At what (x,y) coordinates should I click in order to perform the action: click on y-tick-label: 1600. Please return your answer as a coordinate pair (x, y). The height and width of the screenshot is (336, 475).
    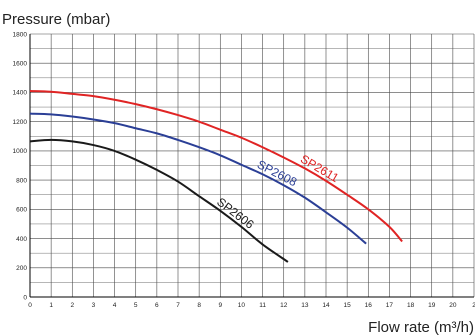
    Looking at the image, I should click on (20, 64).